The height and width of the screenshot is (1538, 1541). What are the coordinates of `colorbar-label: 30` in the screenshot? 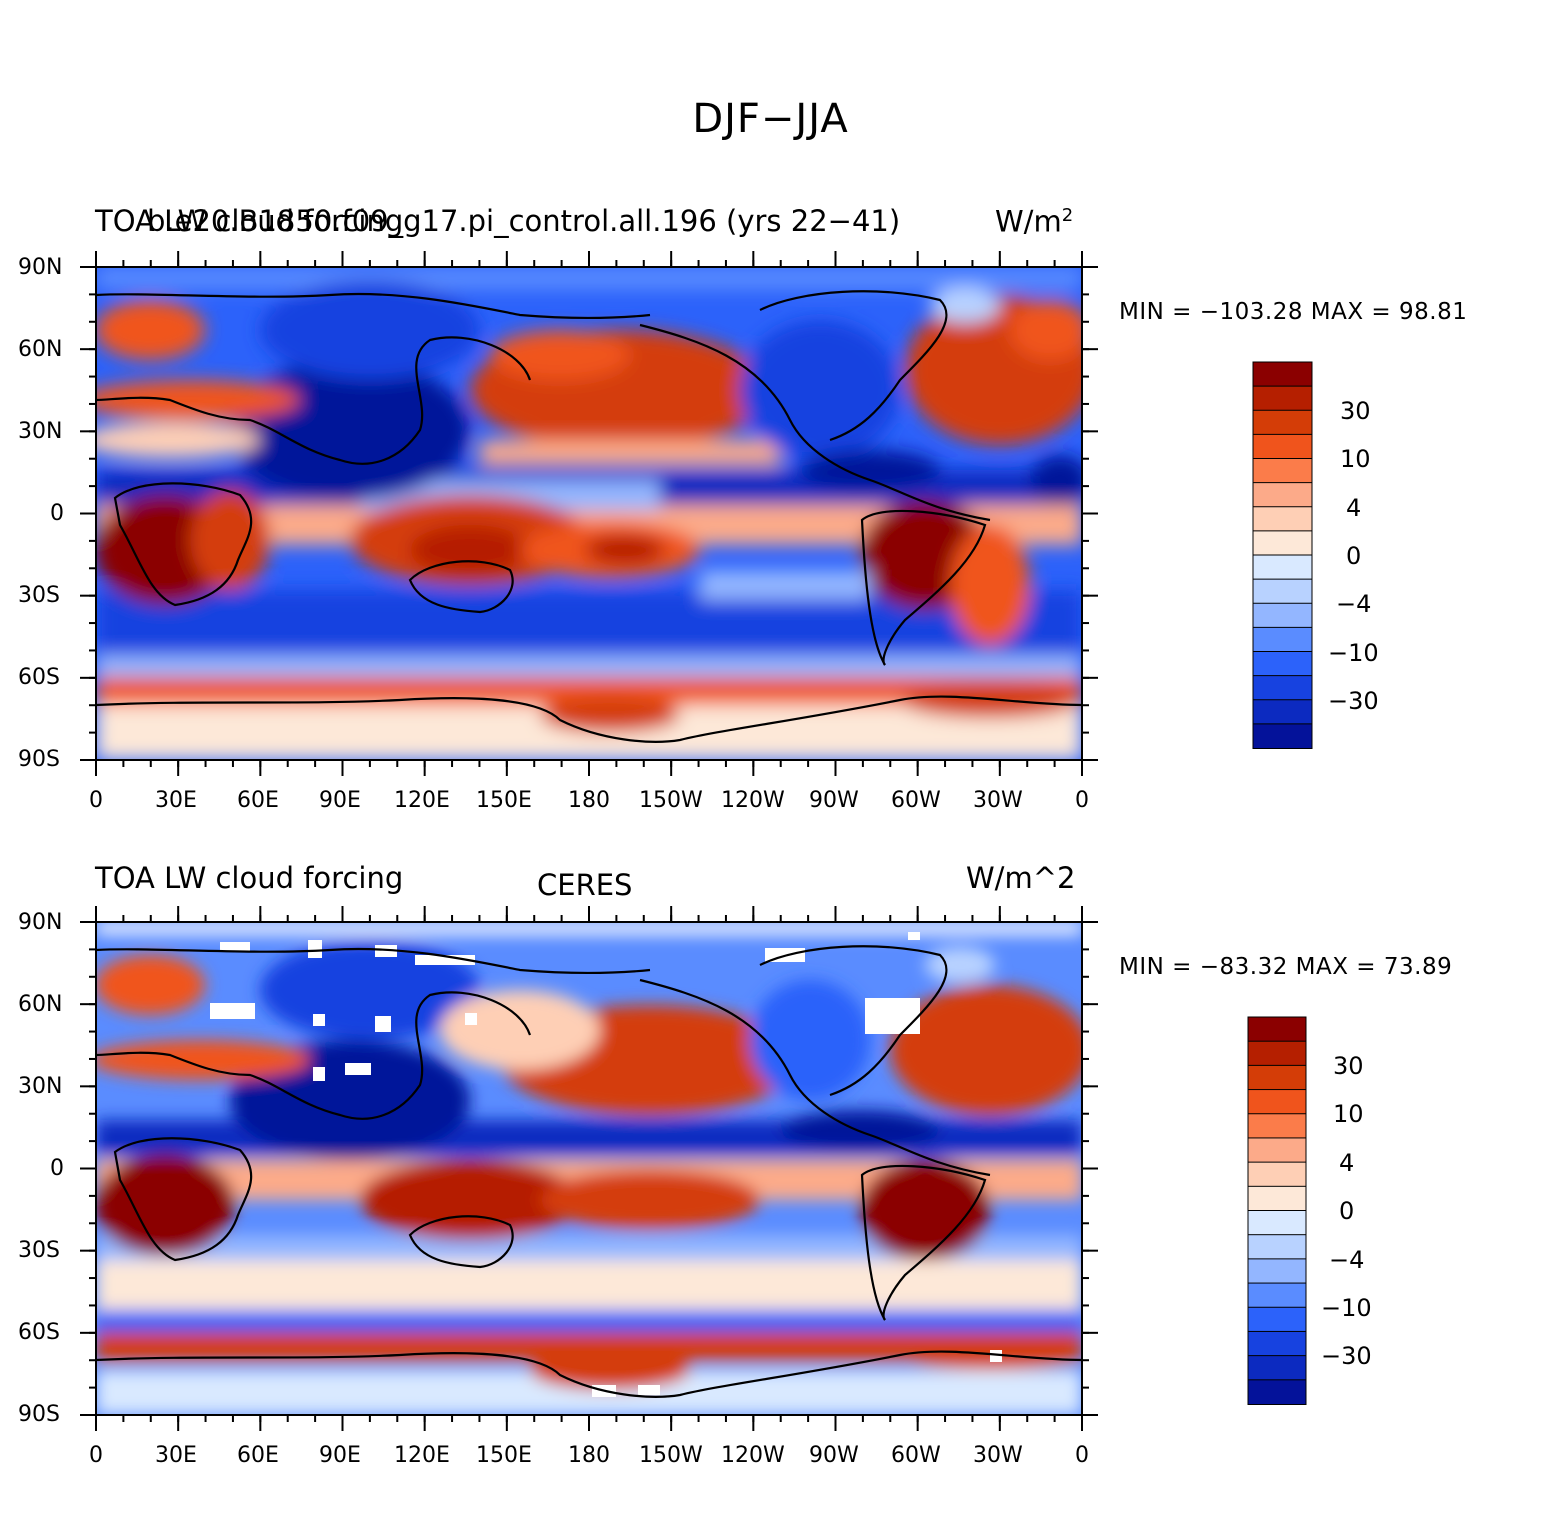 It's located at (1348, 1066).